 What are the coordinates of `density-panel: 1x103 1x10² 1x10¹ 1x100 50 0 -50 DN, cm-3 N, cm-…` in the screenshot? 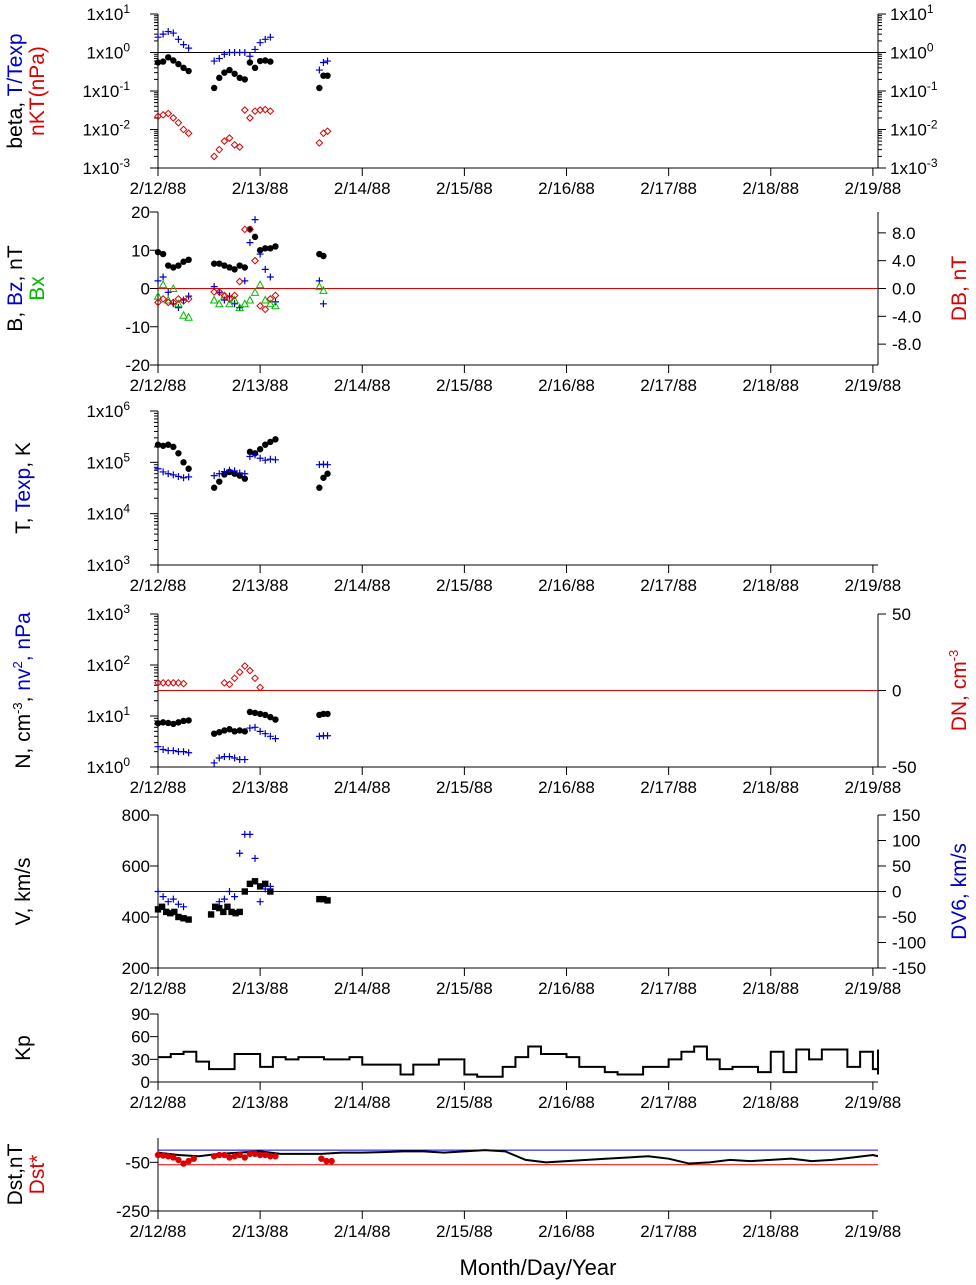 It's located at (490, 699).